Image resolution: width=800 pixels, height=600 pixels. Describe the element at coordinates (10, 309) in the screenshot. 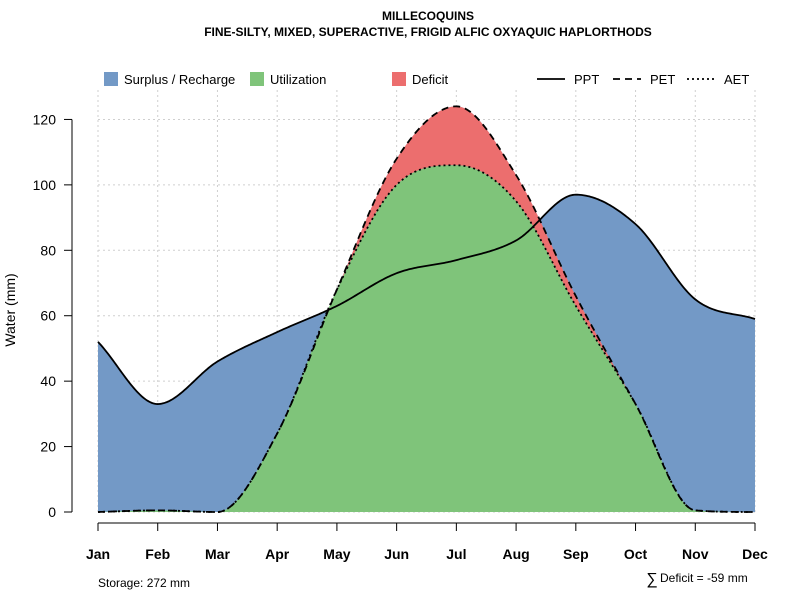

I see `y-axis-label: Water (mm)` at that location.